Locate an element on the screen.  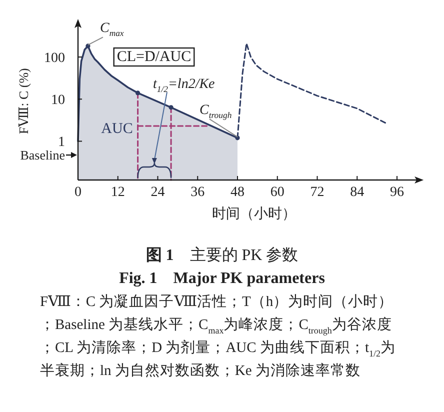
annotation: t$_{1/2}$=ln2/Ke is located at coordinates (184, 85).